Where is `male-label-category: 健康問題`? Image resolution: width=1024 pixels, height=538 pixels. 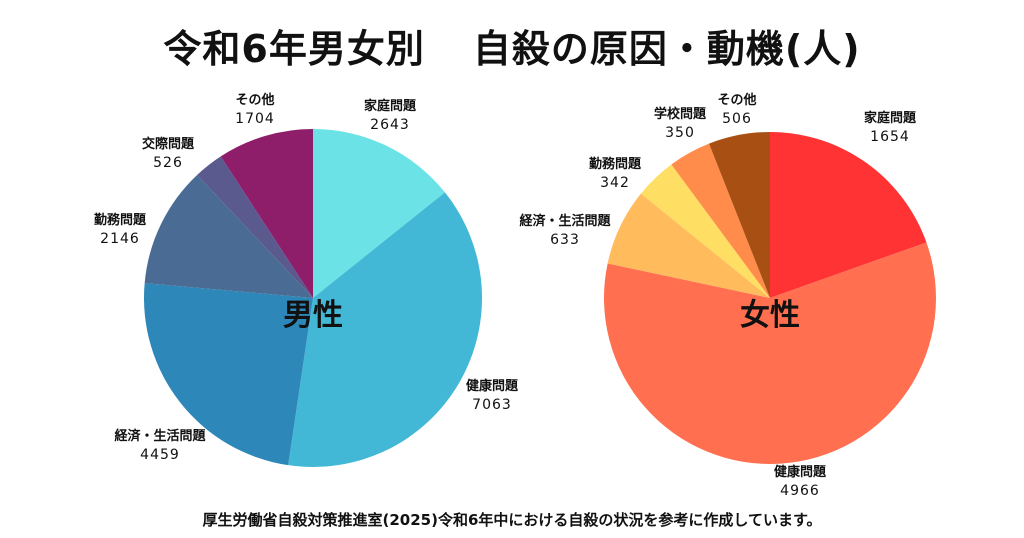 male-label-category: 健康問題 is located at coordinates (492, 386).